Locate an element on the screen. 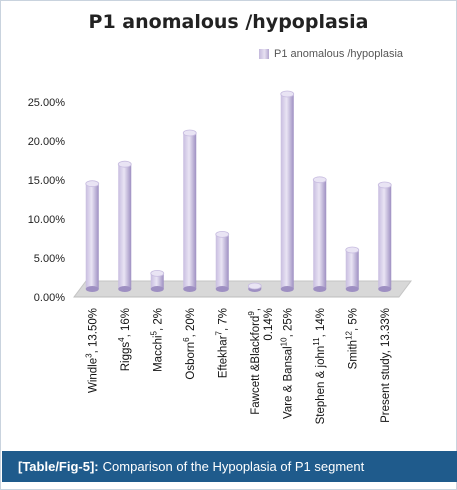  y-tick-label: 20.00% is located at coordinates (47, 142).